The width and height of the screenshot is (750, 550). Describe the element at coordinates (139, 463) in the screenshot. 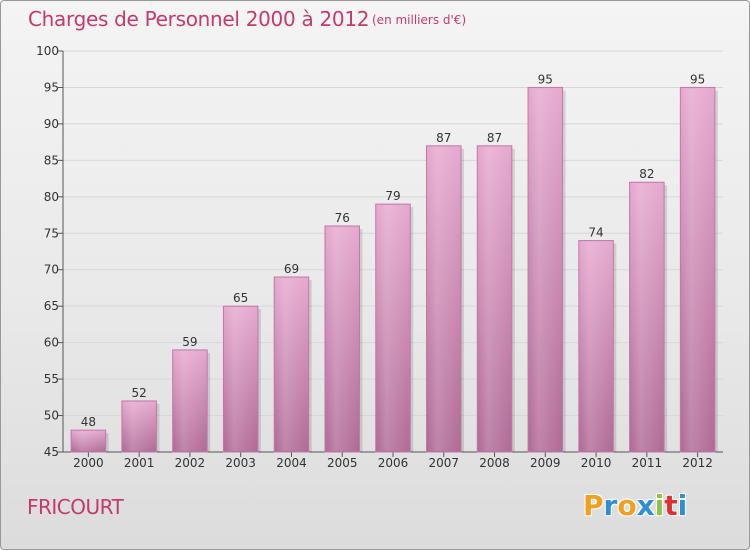

I see `x-tick-label: 2001` at that location.